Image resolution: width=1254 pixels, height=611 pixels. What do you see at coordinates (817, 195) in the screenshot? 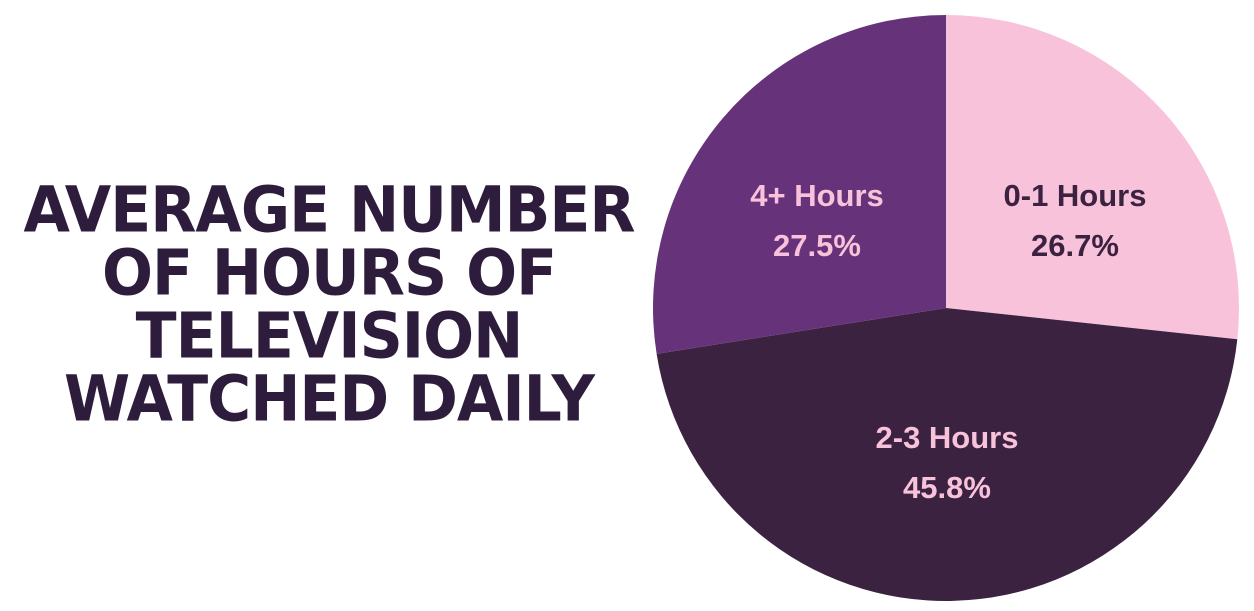
I see `slice-label-3: 4+ Hours` at bounding box center [817, 195].